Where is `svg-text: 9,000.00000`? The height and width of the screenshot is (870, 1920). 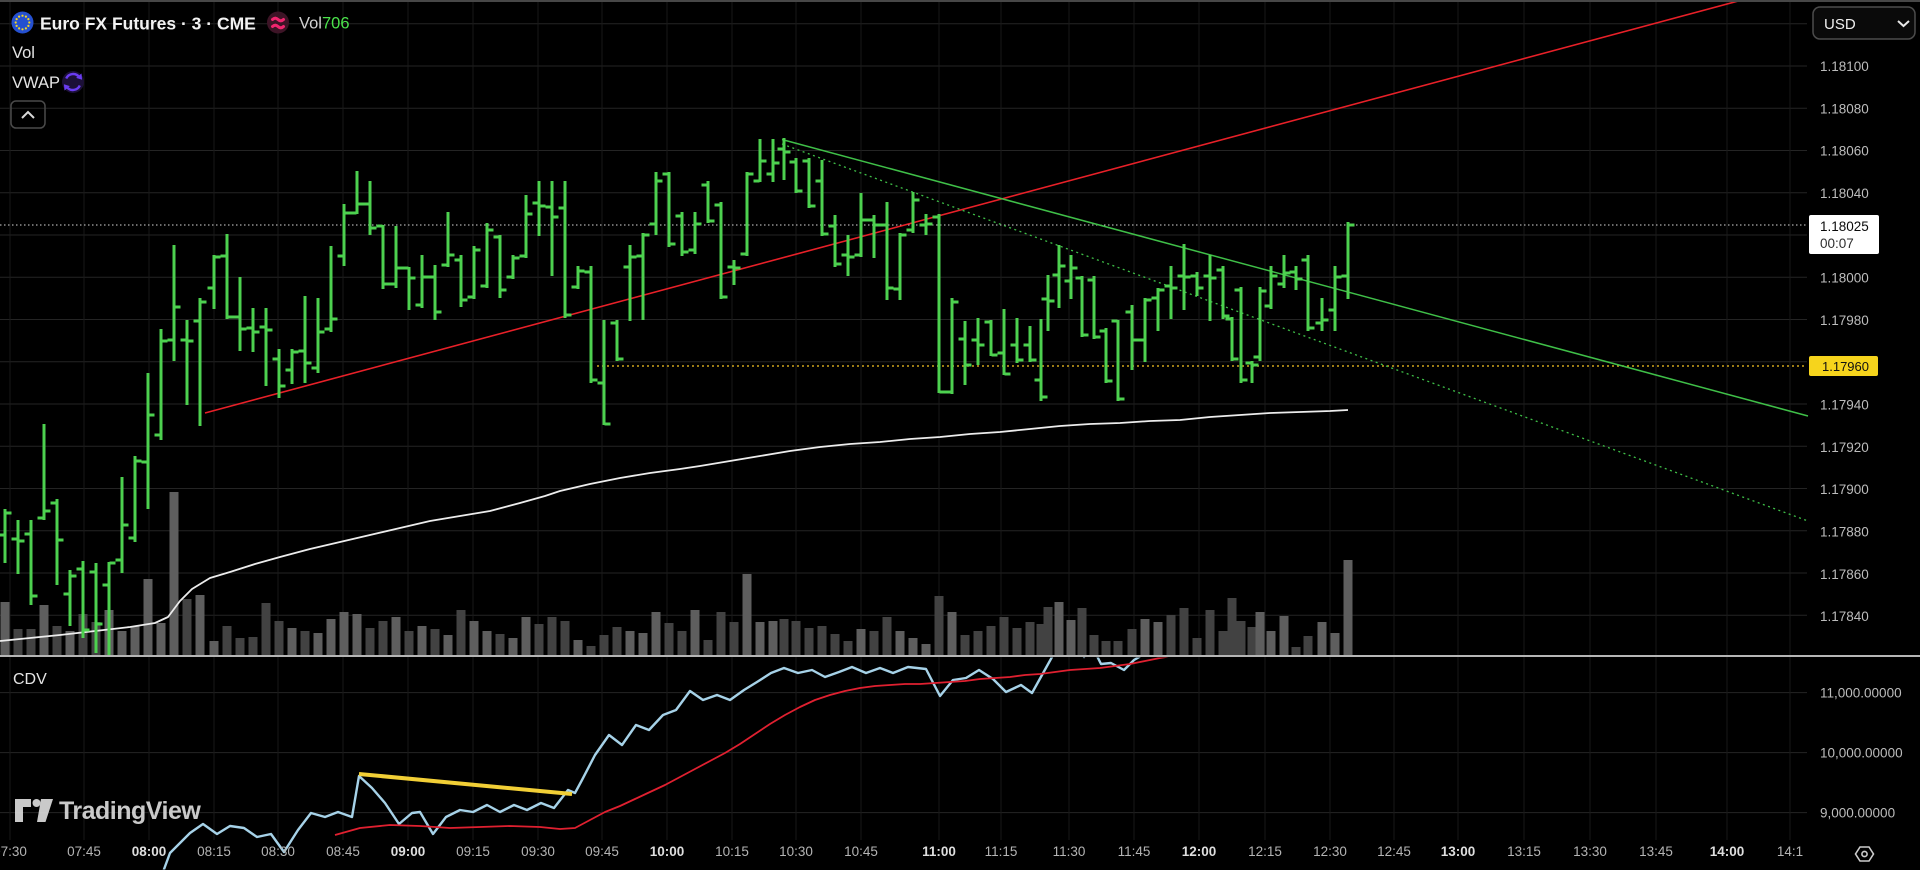 svg-text: 9,000.00000 is located at coordinates (1857, 813).